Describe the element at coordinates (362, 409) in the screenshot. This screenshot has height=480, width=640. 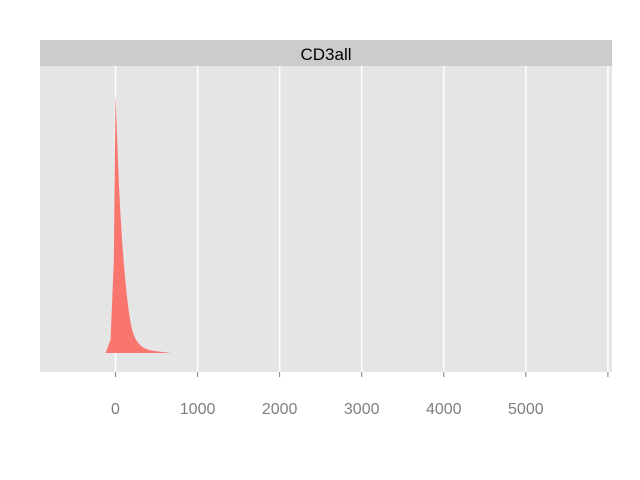
I see `x-tick-label: 3000` at that location.